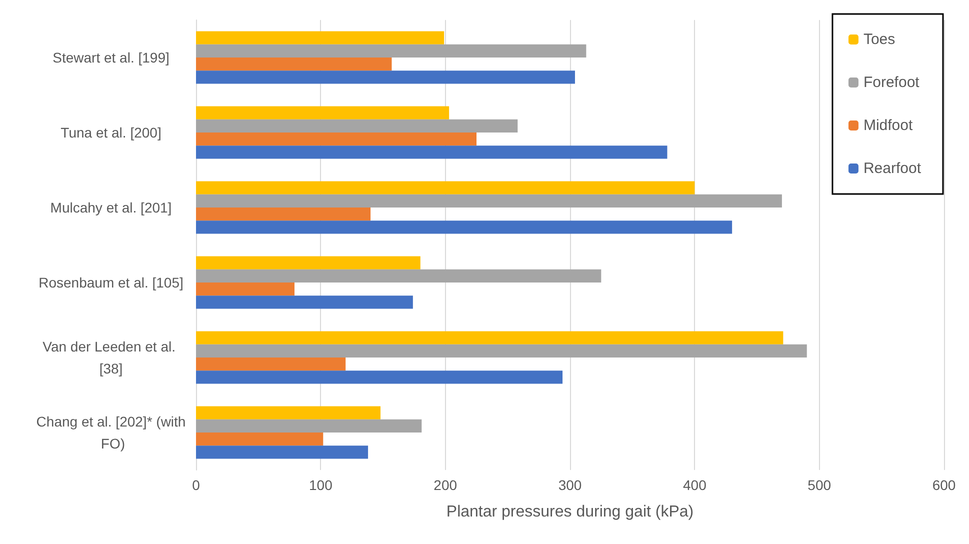 The height and width of the screenshot is (544, 969). Describe the element at coordinates (111, 132) in the screenshot. I see `y-tick-label: Tuna et al. [200]` at that location.